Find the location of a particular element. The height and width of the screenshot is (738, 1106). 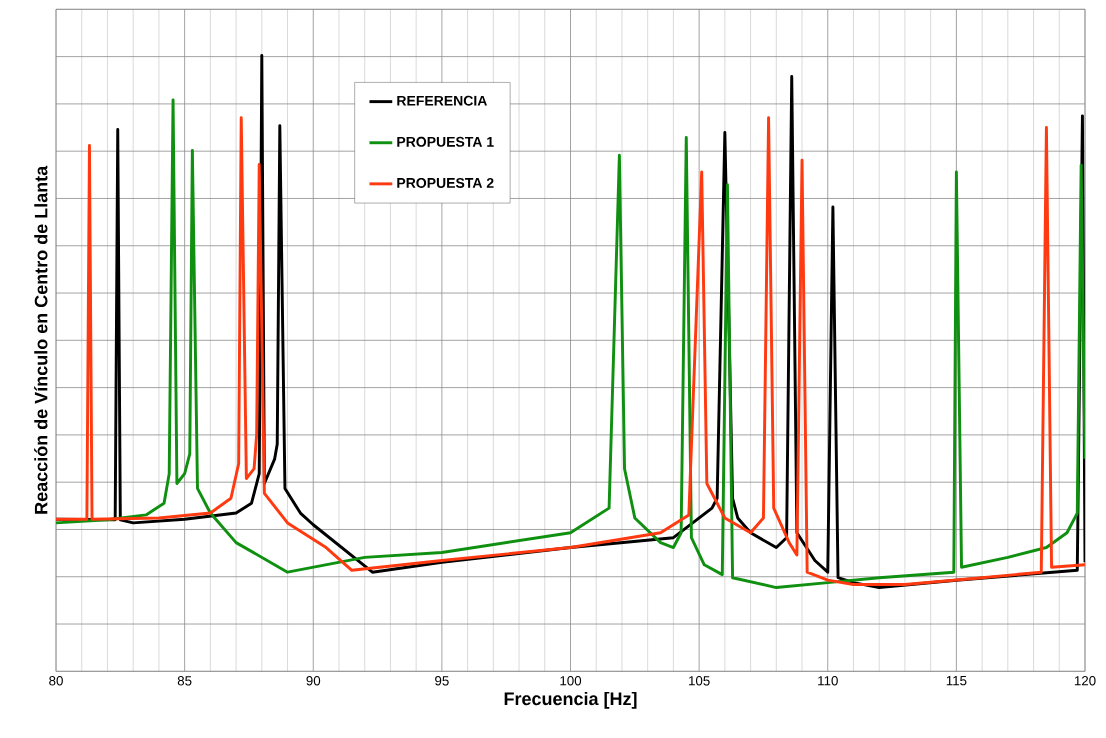

x-tick-label: 80 is located at coordinates (56, 681).